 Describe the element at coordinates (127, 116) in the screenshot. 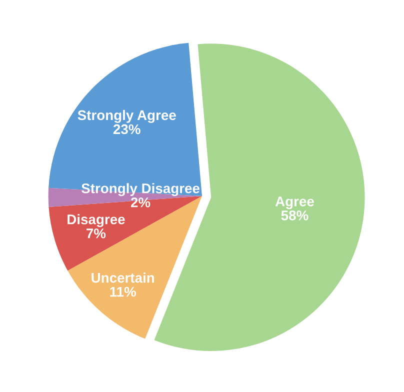

I see `slice-label: Strongly Agree` at that location.